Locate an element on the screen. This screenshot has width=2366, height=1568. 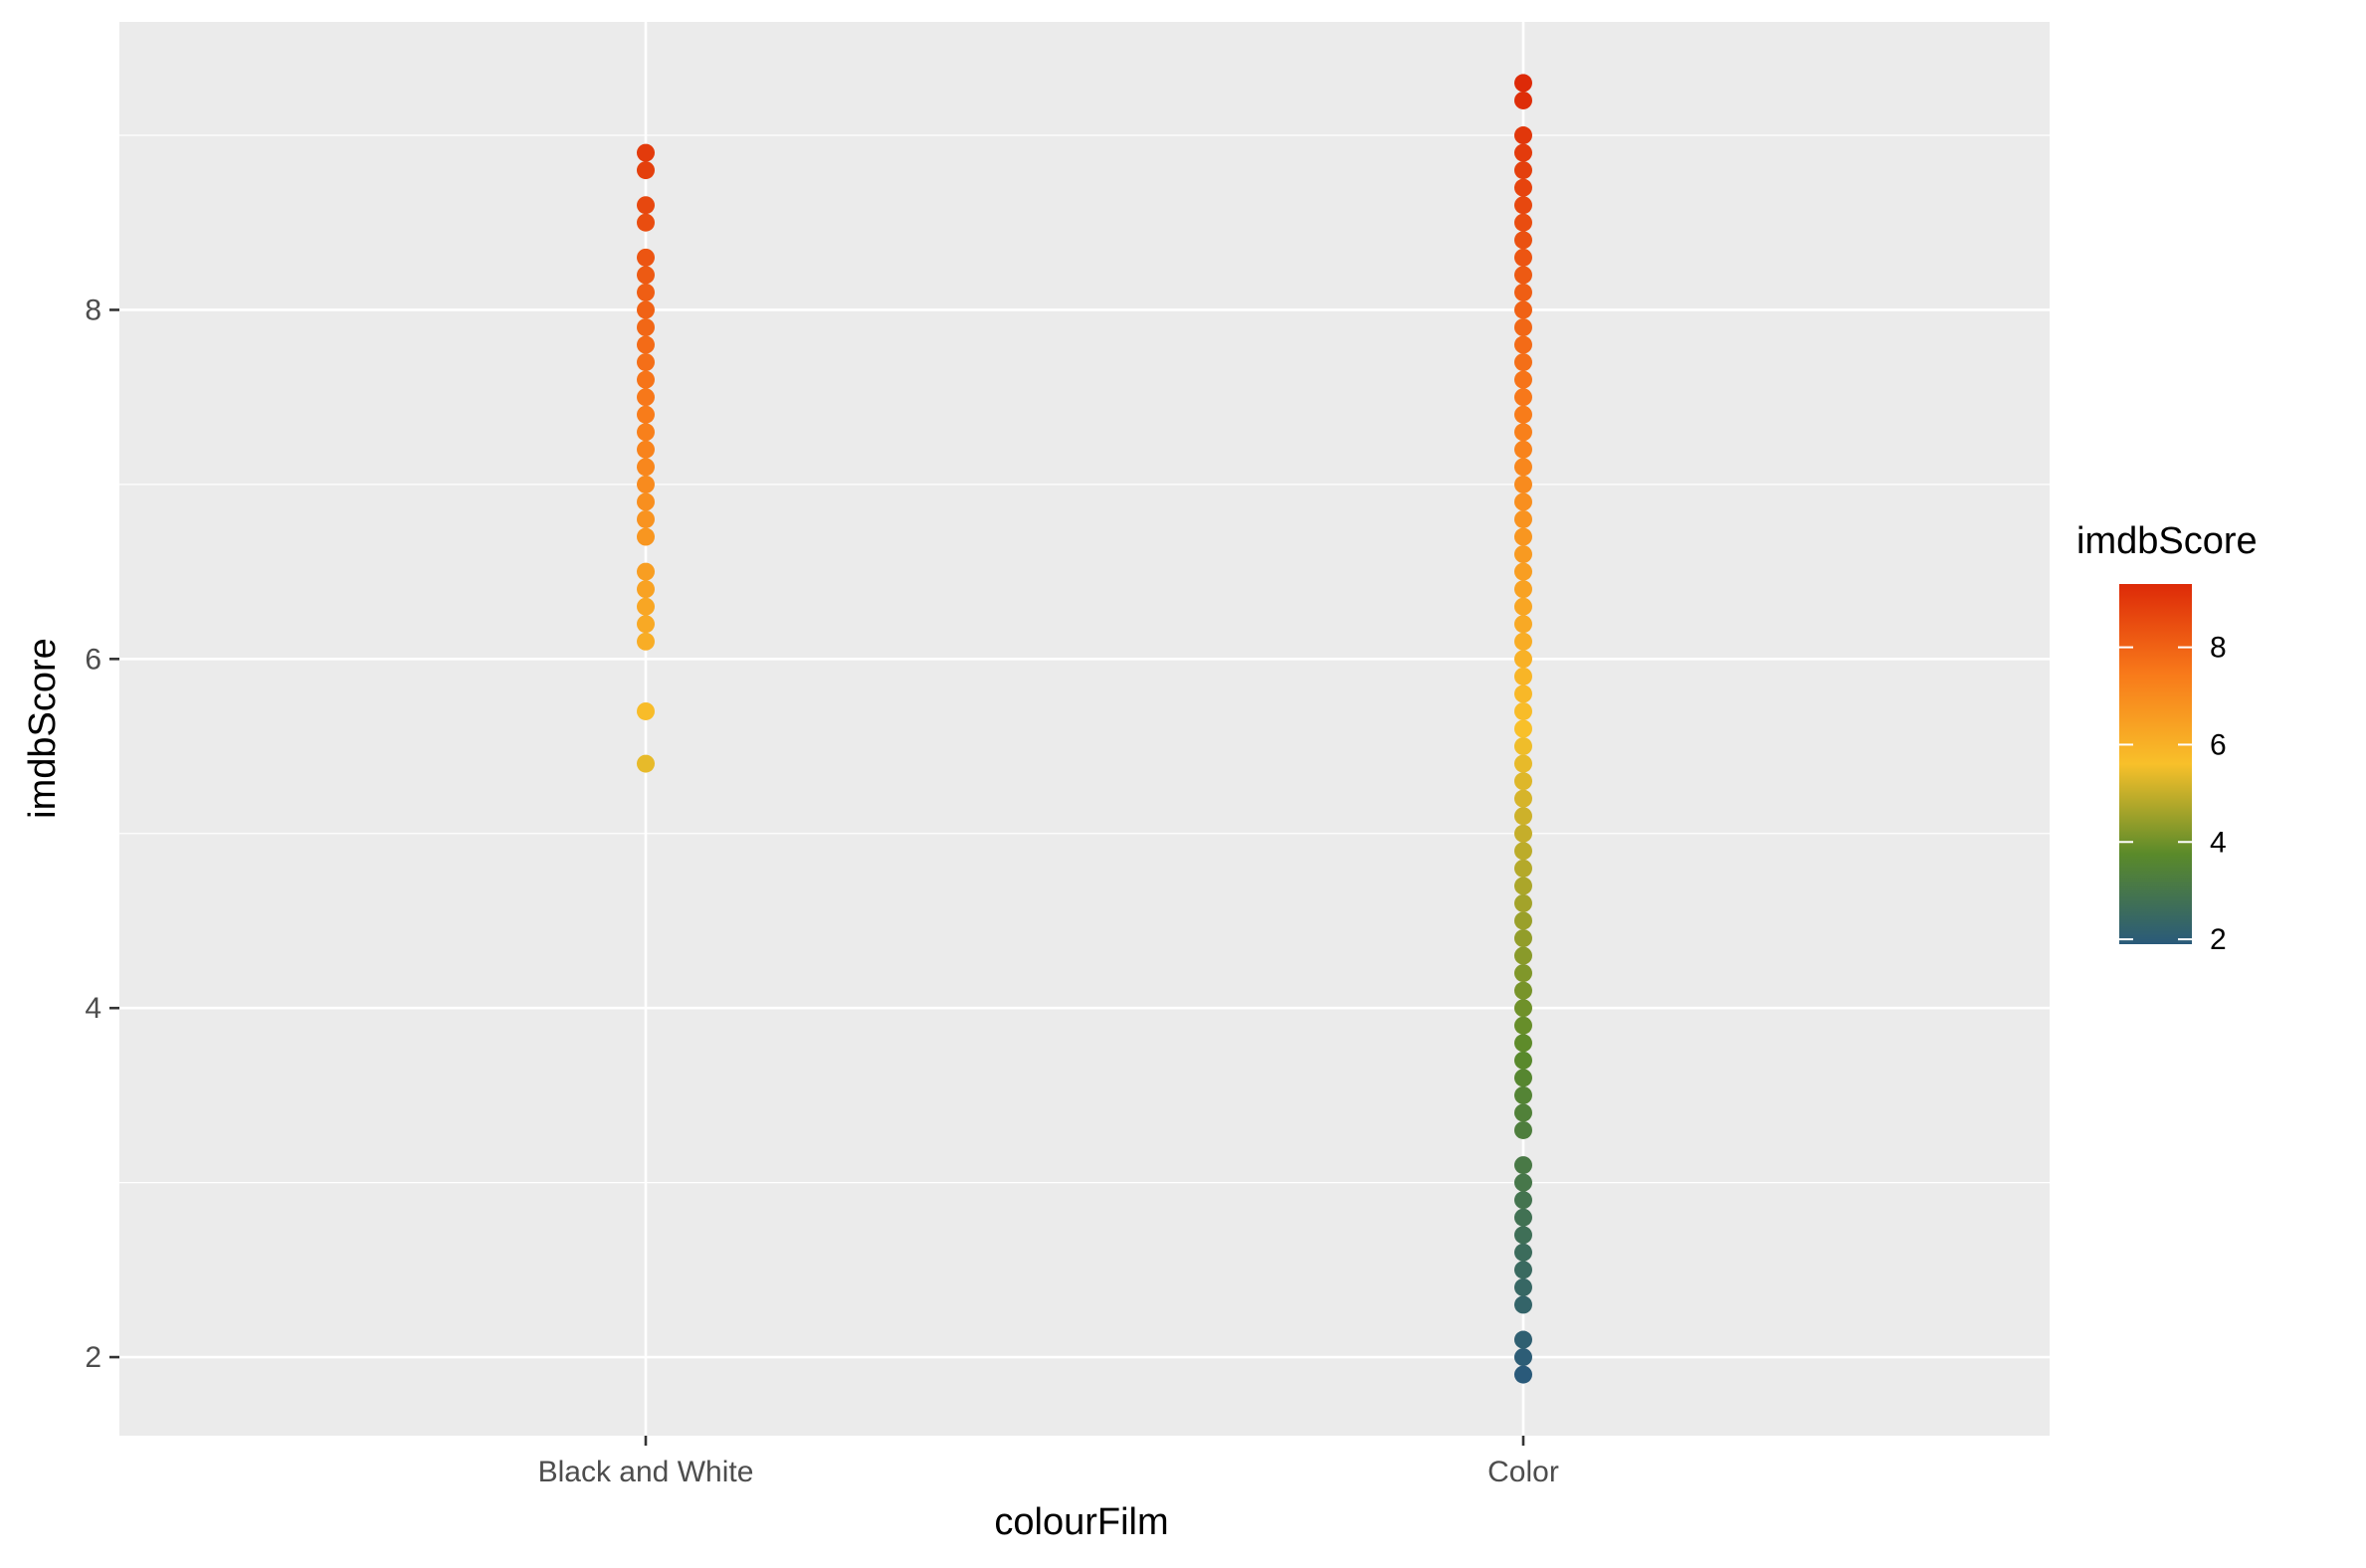
legend-colorbar is located at coordinates (2155, 764).